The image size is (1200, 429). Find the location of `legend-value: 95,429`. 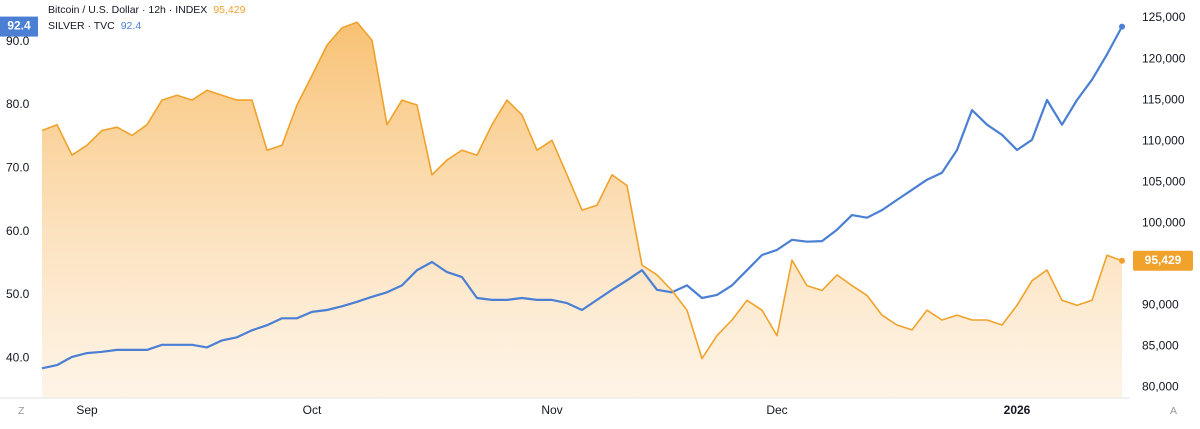

legend-value: 95,429 is located at coordinates (229, 10).